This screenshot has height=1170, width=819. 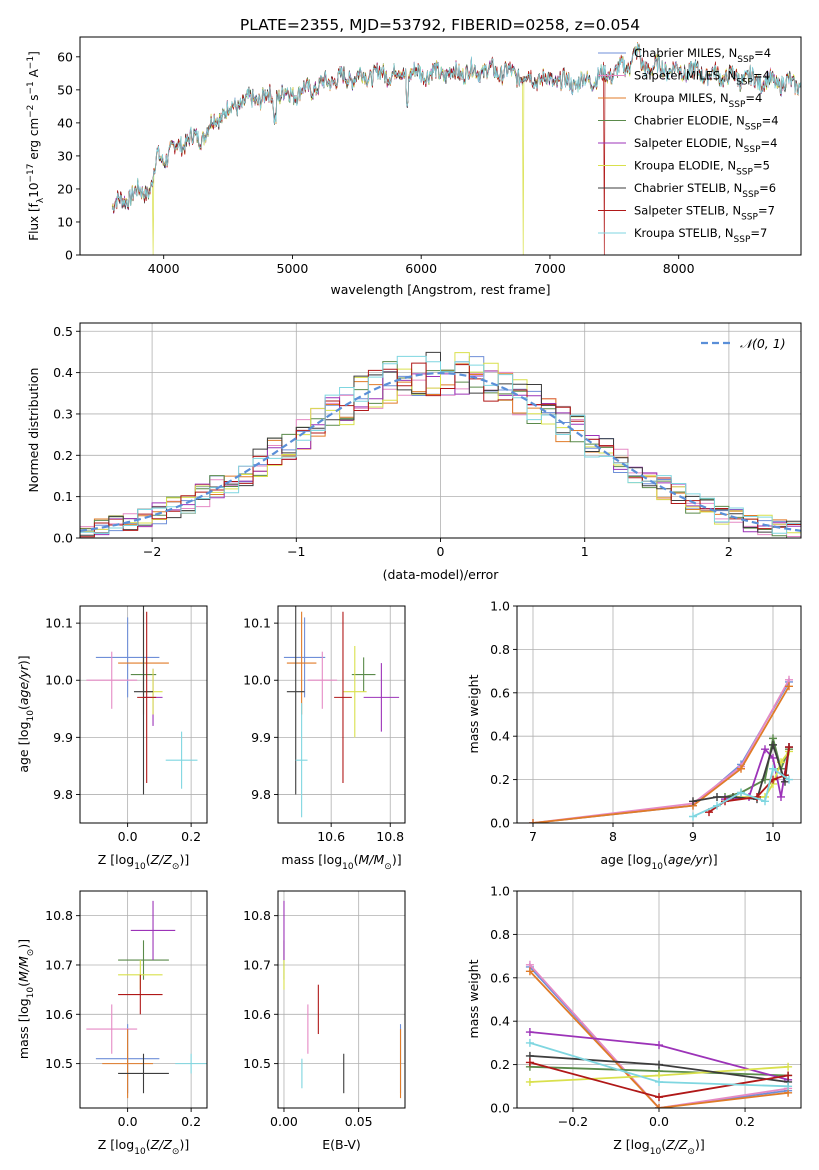 I want to click on panel-age-mass: 10.6 10.8 9.8 9.9 10.0 10.1 mass [log10(M/M⊙)], so click(x=324, y=738).